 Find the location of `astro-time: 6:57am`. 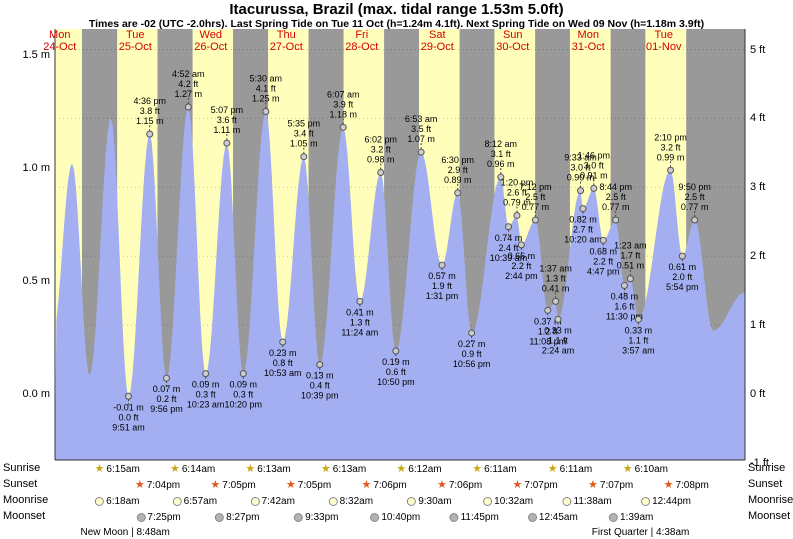

astro-time: 6:57am is located at coordinates (194, 501).